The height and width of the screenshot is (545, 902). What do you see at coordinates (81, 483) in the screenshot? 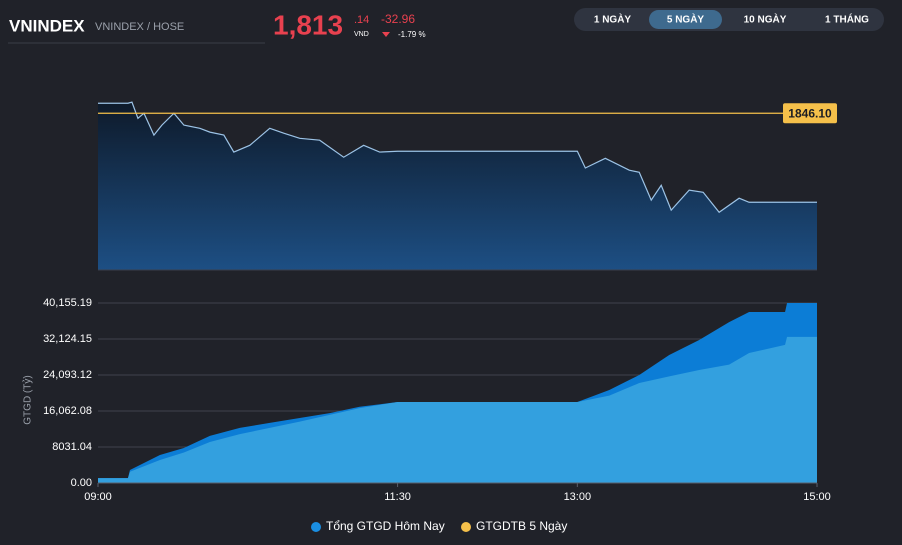
I see `y-tick-label: 0.00` at bounding box center [81, 483].